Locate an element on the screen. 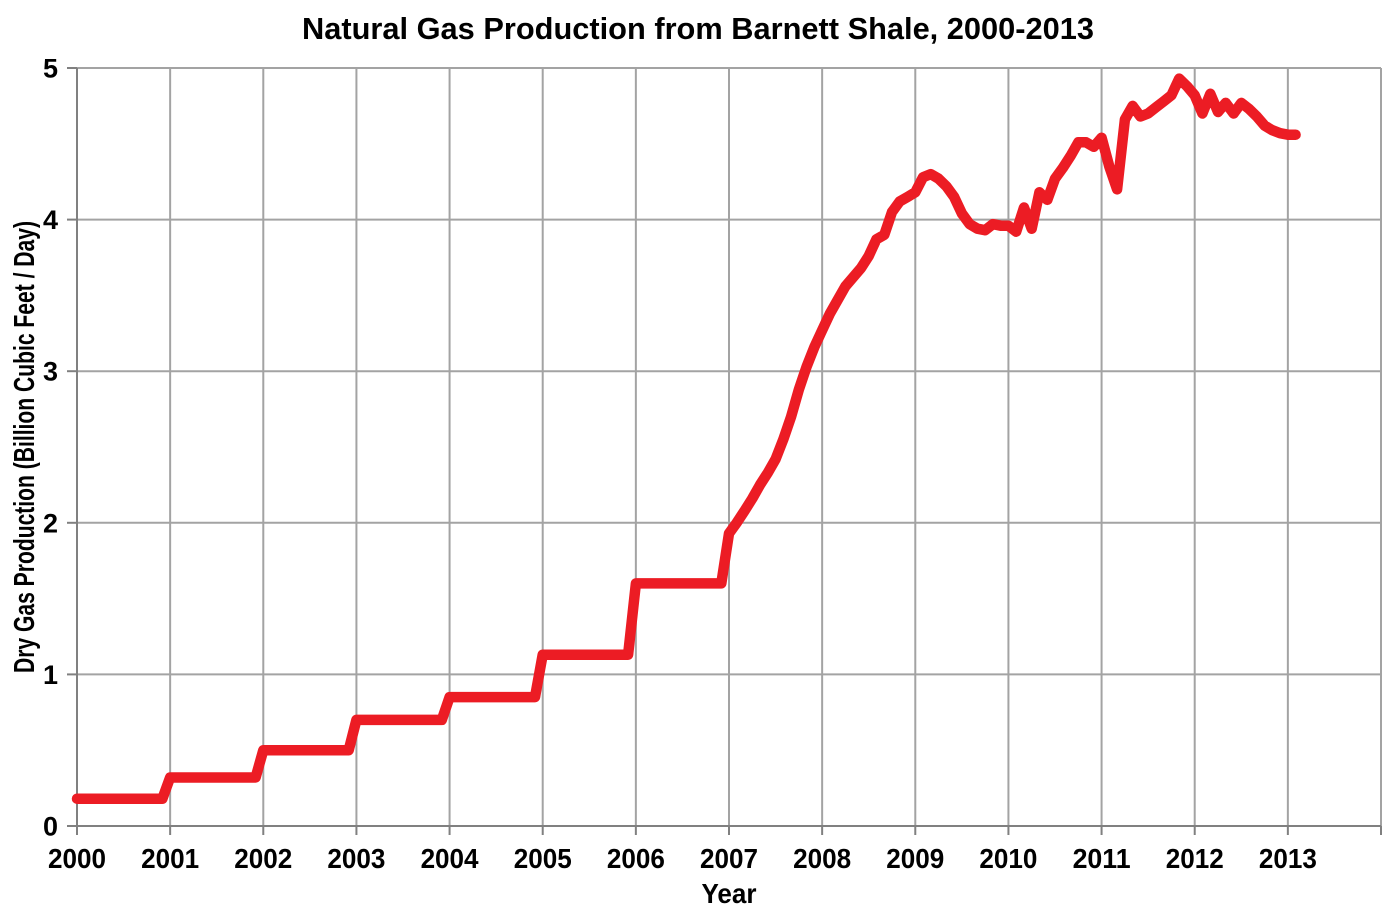 This screenshot has height=919, width=1397. y-tick-label: 4 is located at coordinates (50, 220).